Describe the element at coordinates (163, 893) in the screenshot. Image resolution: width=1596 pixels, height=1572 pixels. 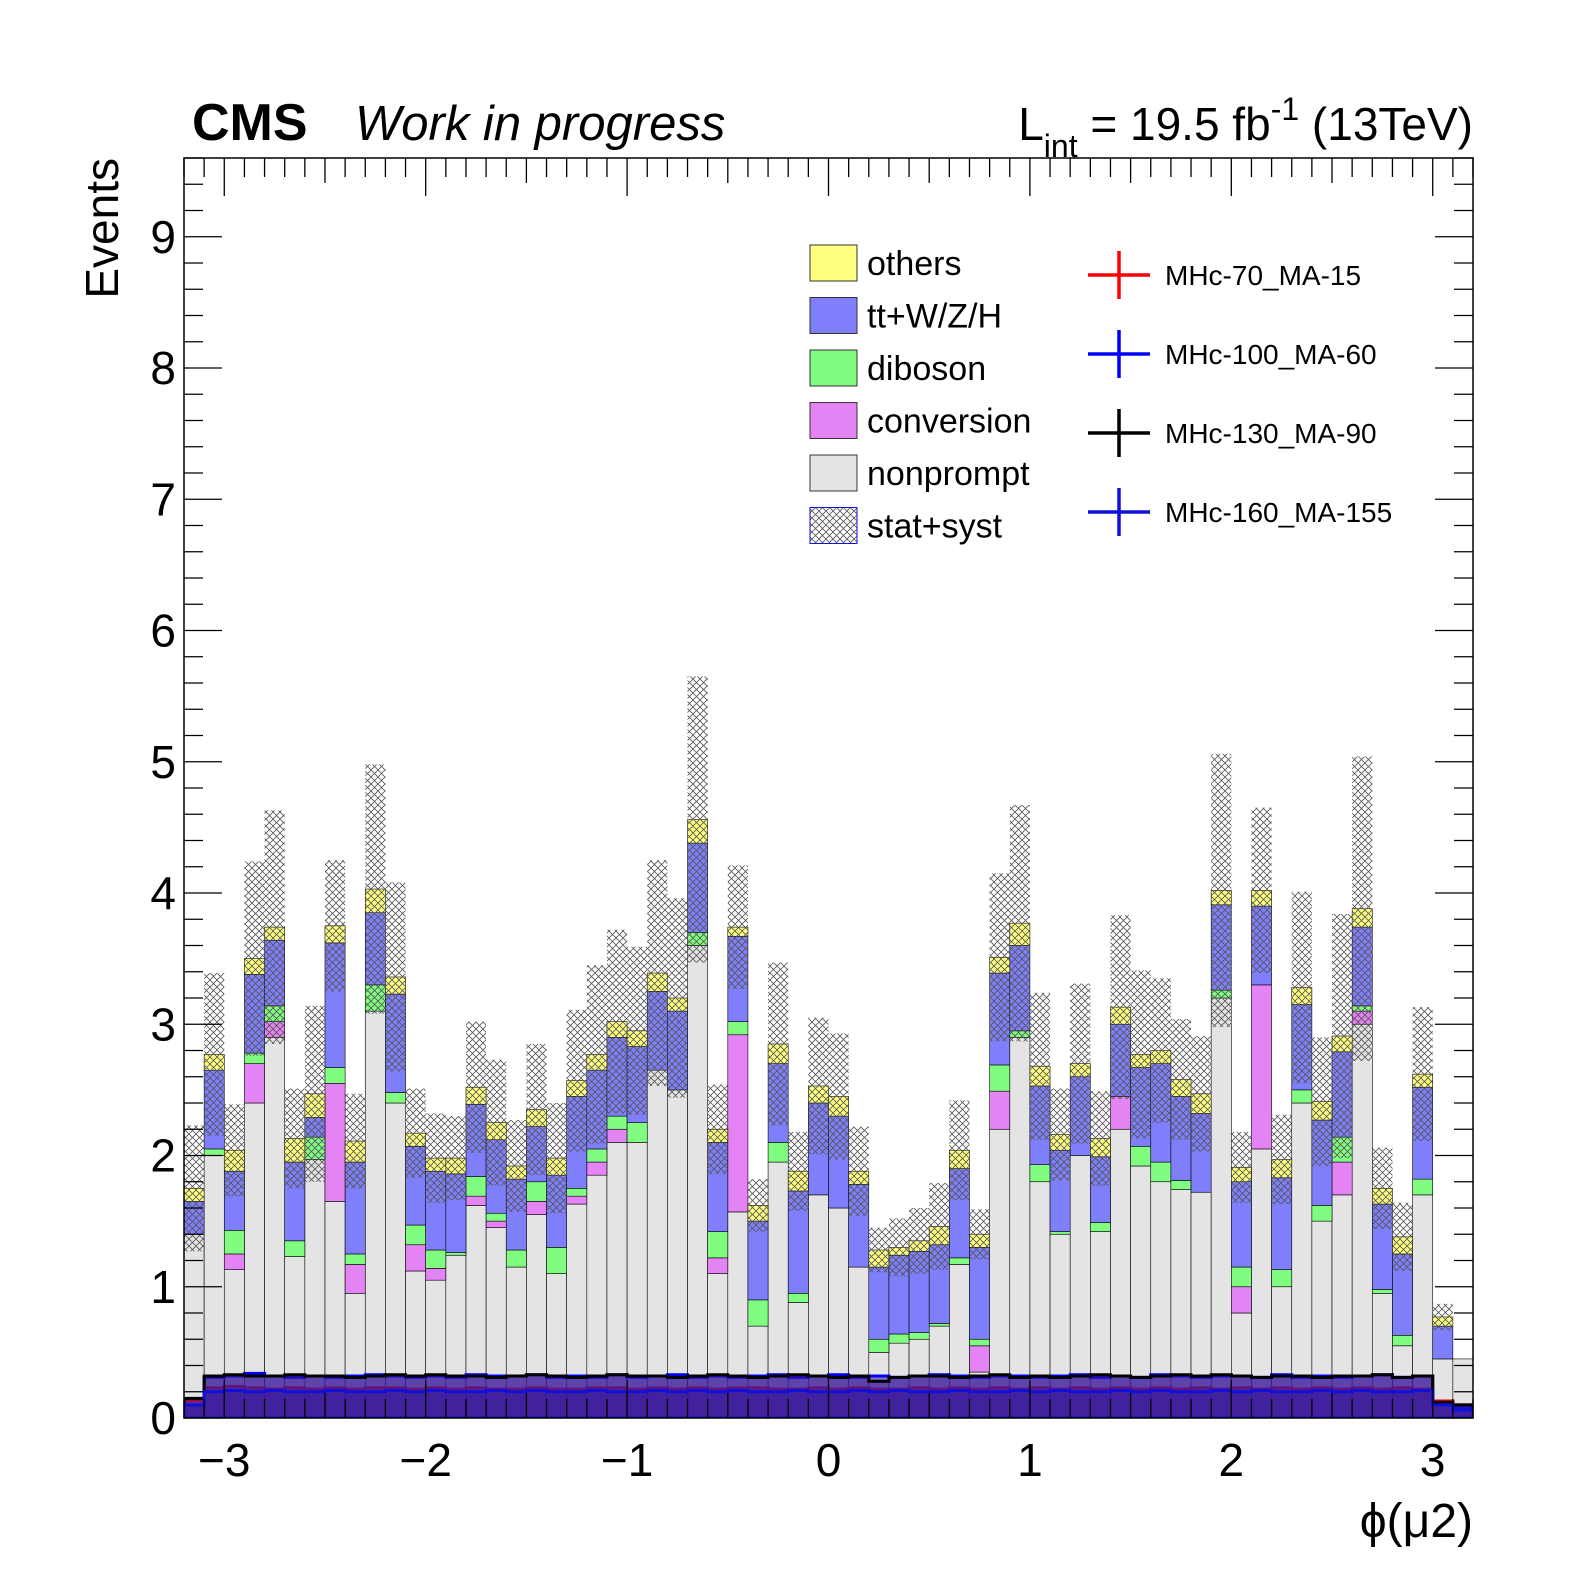
I see `y-tick-label: 4` at that location.